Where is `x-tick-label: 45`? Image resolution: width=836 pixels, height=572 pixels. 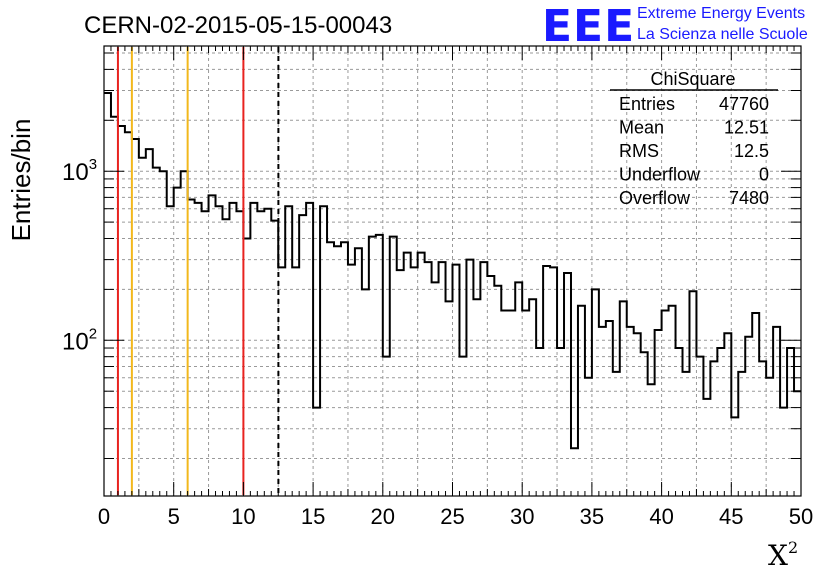 x-tick-label: 45 is located at coordinates (731, 516).